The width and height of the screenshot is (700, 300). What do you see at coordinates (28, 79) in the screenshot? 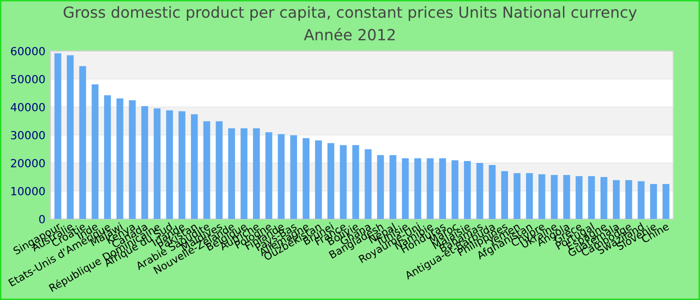
I see `y-tick-label: 50000` at bounding box center [28, 79].